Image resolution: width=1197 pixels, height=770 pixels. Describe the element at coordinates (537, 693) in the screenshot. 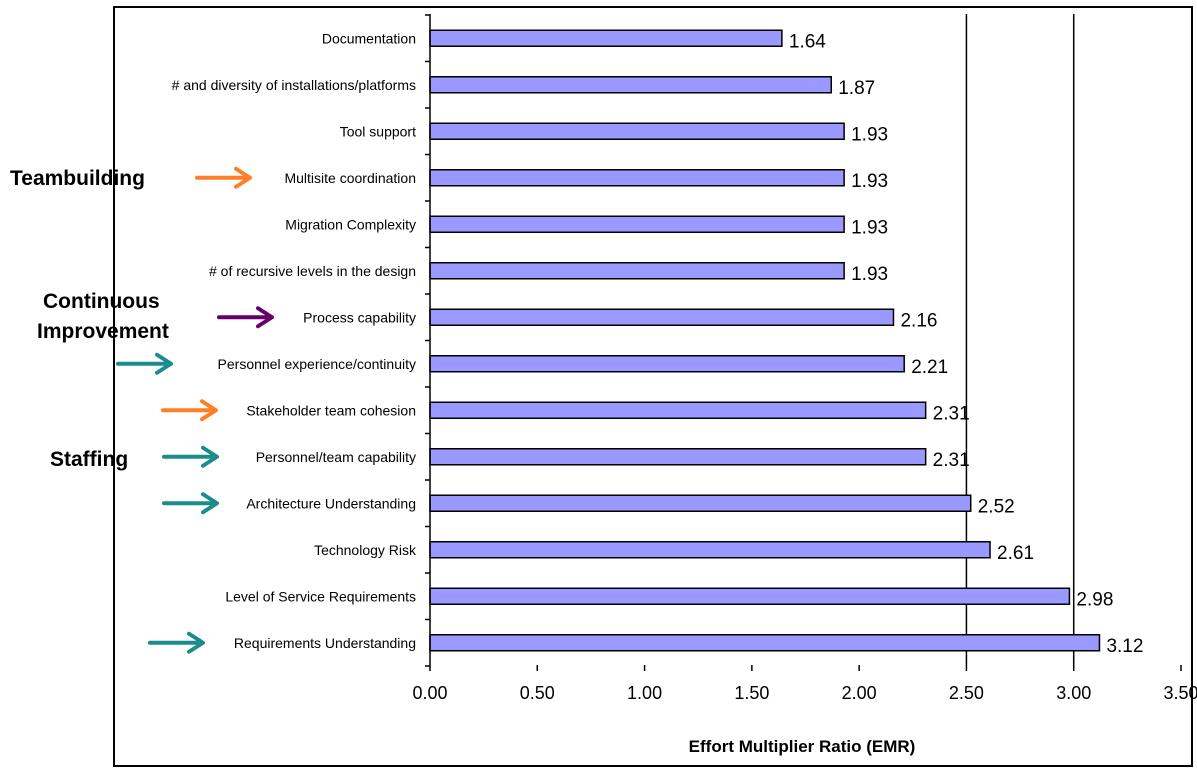

I see `x-tick-label: 0.50` at that location.